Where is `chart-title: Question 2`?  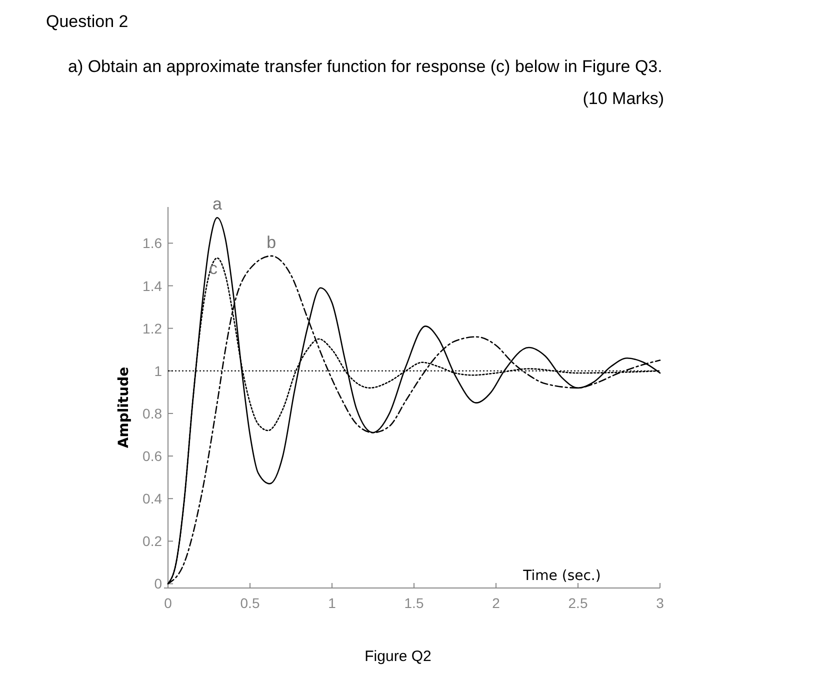
chart-title: Question 2 is located at coordinates (87, 21).